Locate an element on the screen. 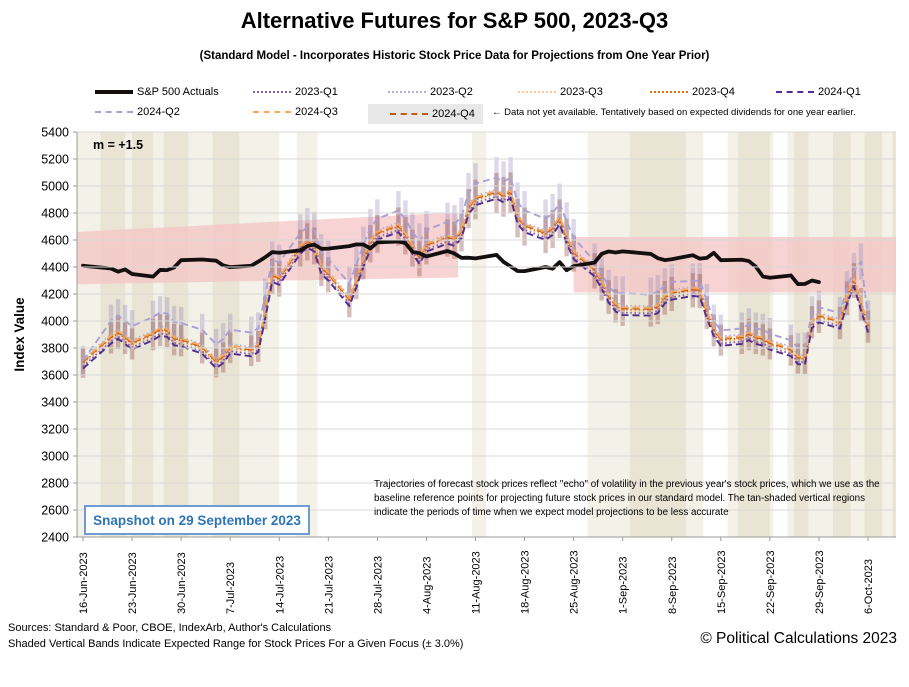  legend-item-S-P-500-Actuals: S&P 500 Actuals is located at coordinates (157, 92).